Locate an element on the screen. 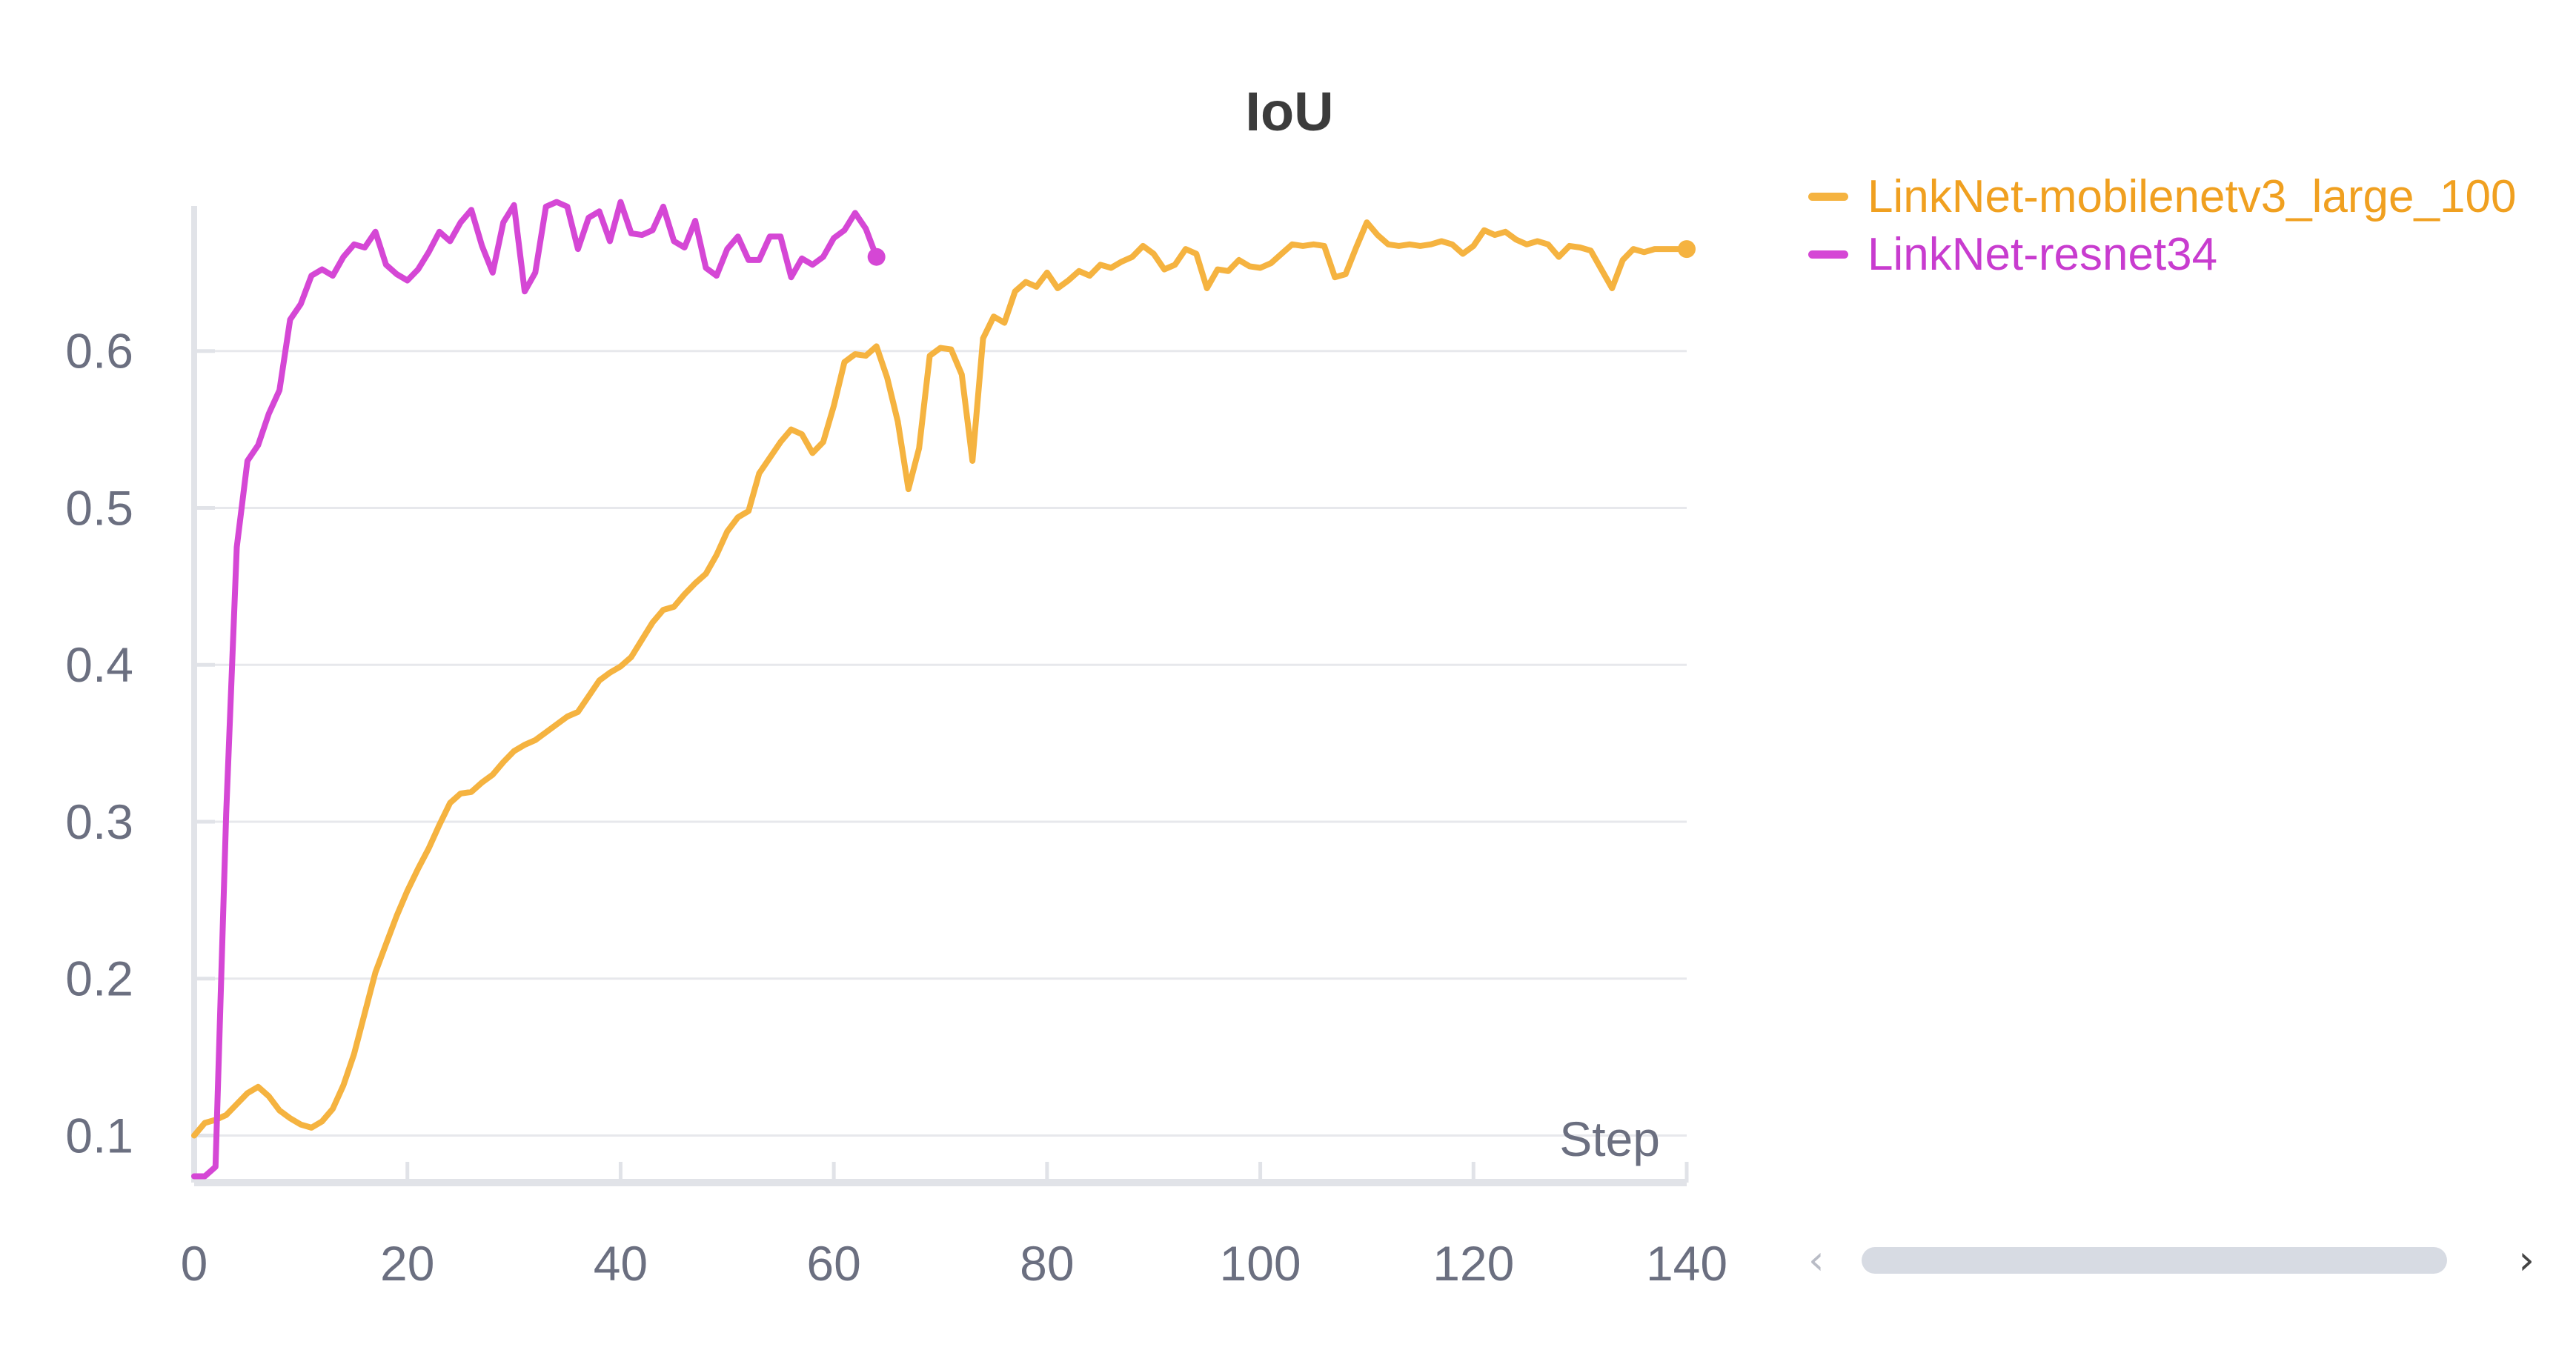 The width and height of the screenshot is (2576, 1353). chevron-left-icon: ‹ is located at coordinates (1816, 1260).